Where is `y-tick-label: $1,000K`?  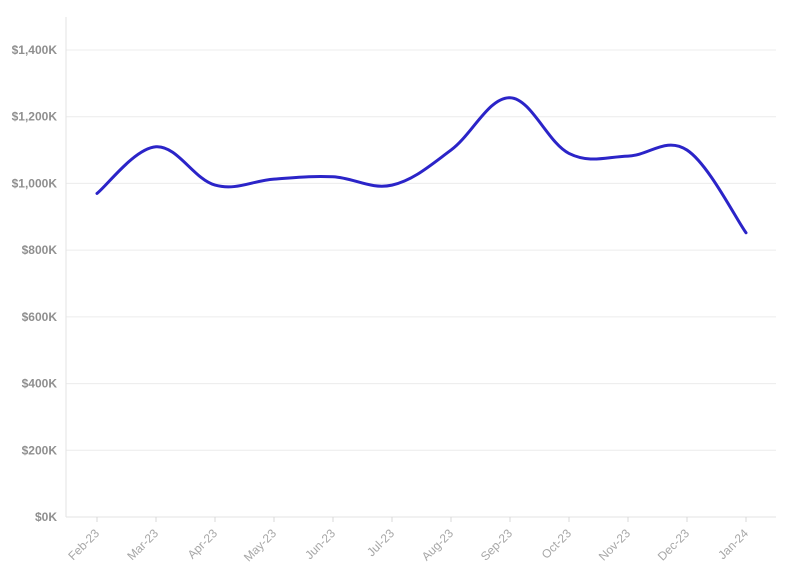
y-tick-label: $1,000K is located at coordinates (35, 183).